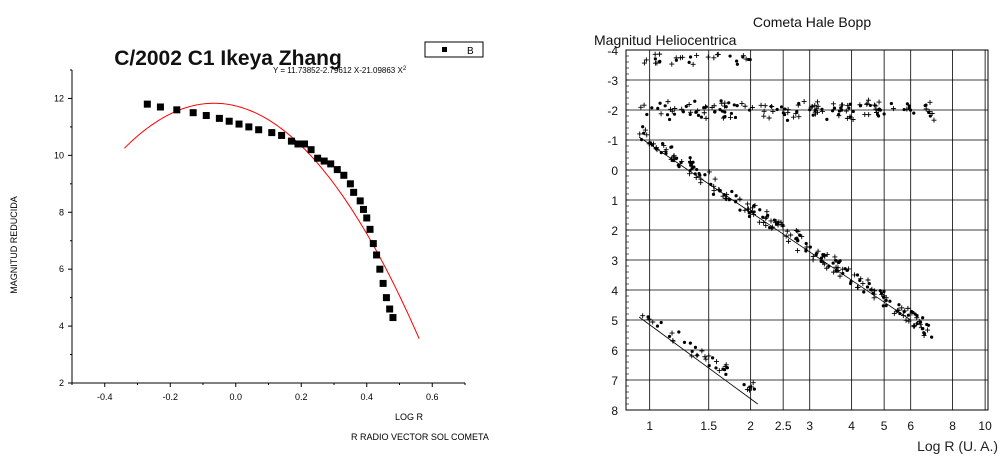  What do you see at coordinates (614, 231) in the screenshot?
I see `right-y-tick-label: 2` at bounding box center [614, 231].